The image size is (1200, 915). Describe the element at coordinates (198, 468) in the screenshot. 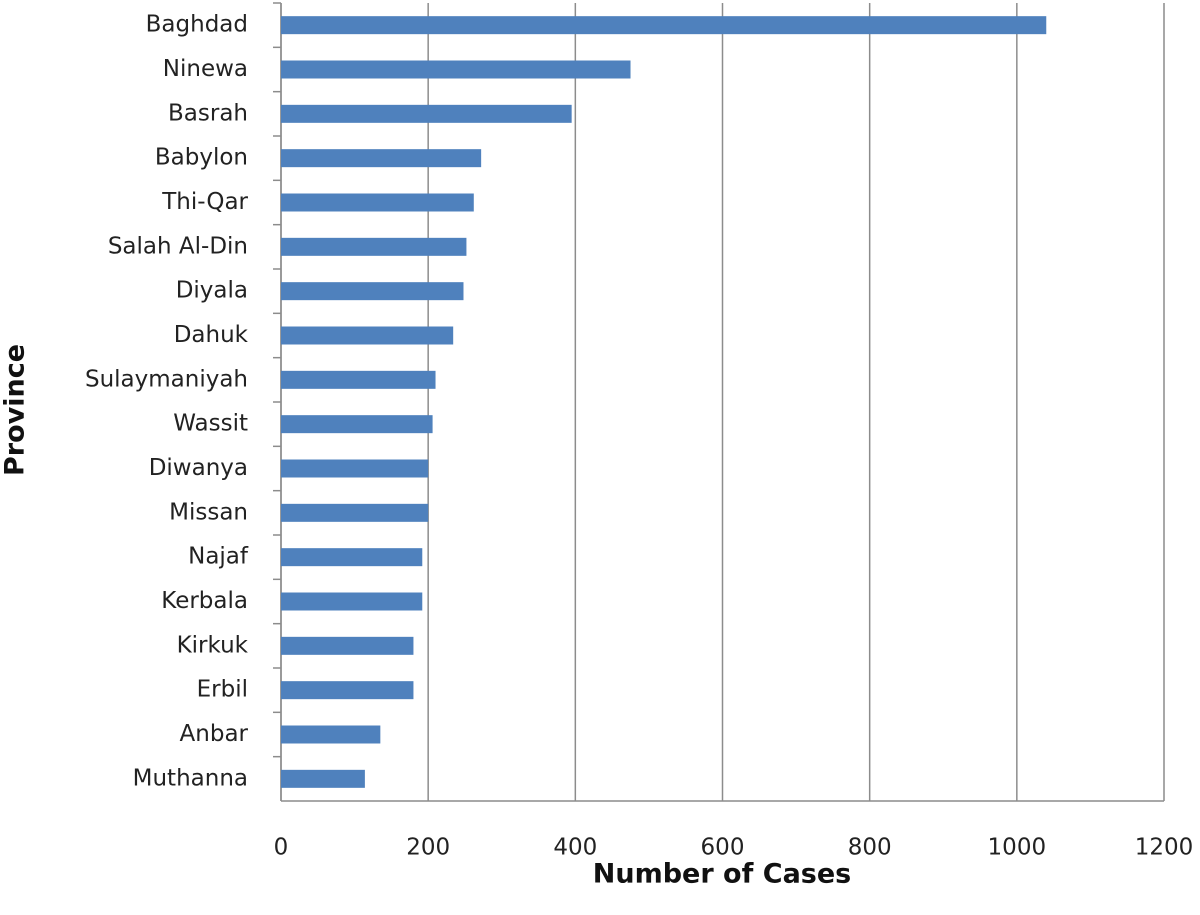

I see `y-tick-label: Diwanya` at that location.